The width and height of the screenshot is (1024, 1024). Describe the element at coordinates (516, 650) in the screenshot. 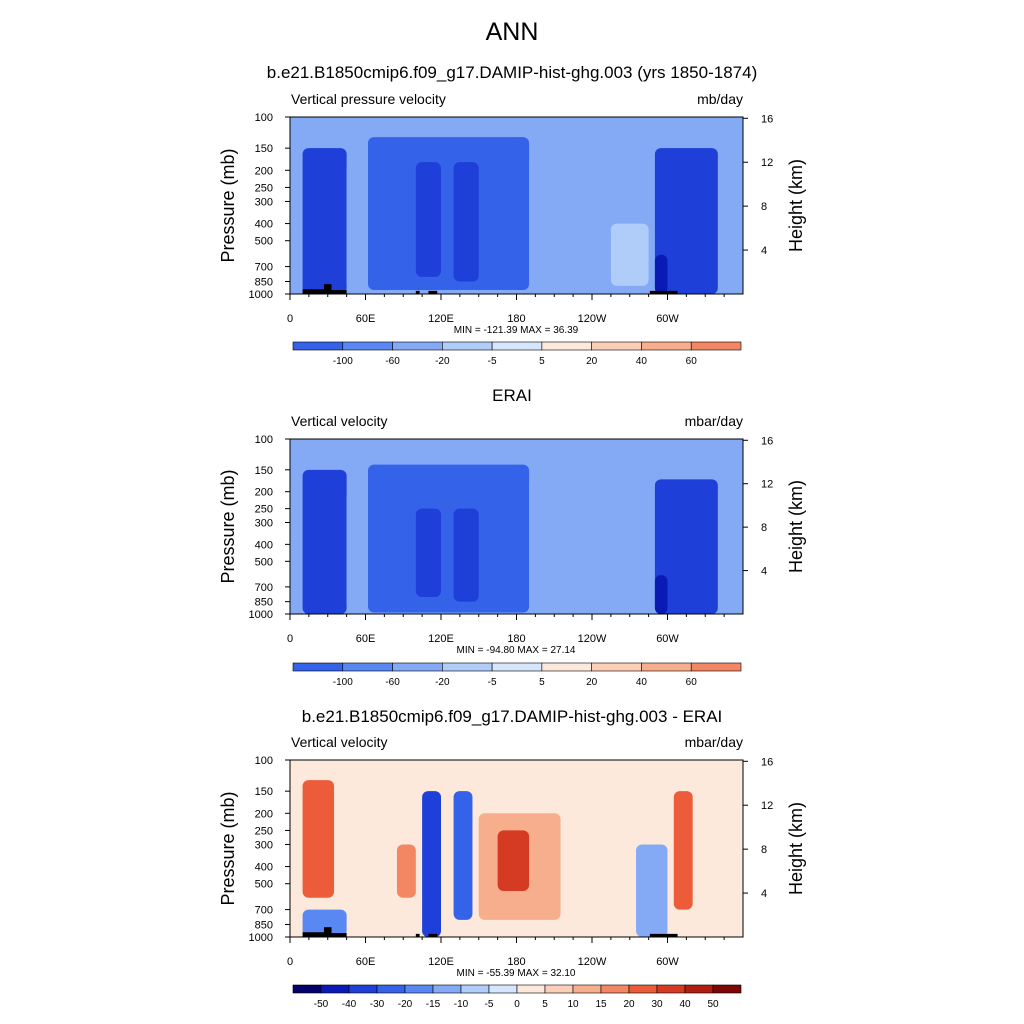

I see `min-max-stats: MIN = -94.80 MAX = 27.14` at that location.